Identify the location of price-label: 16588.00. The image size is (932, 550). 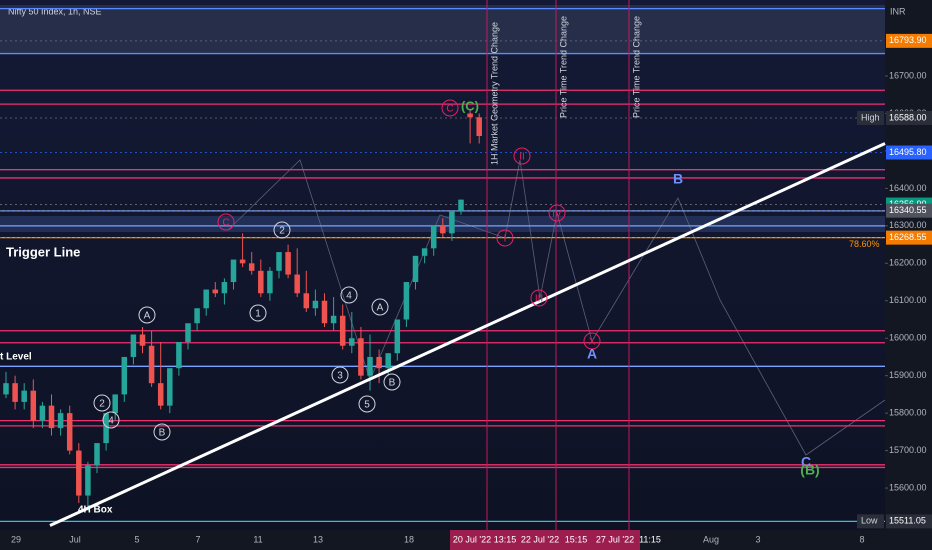
(908, 117).